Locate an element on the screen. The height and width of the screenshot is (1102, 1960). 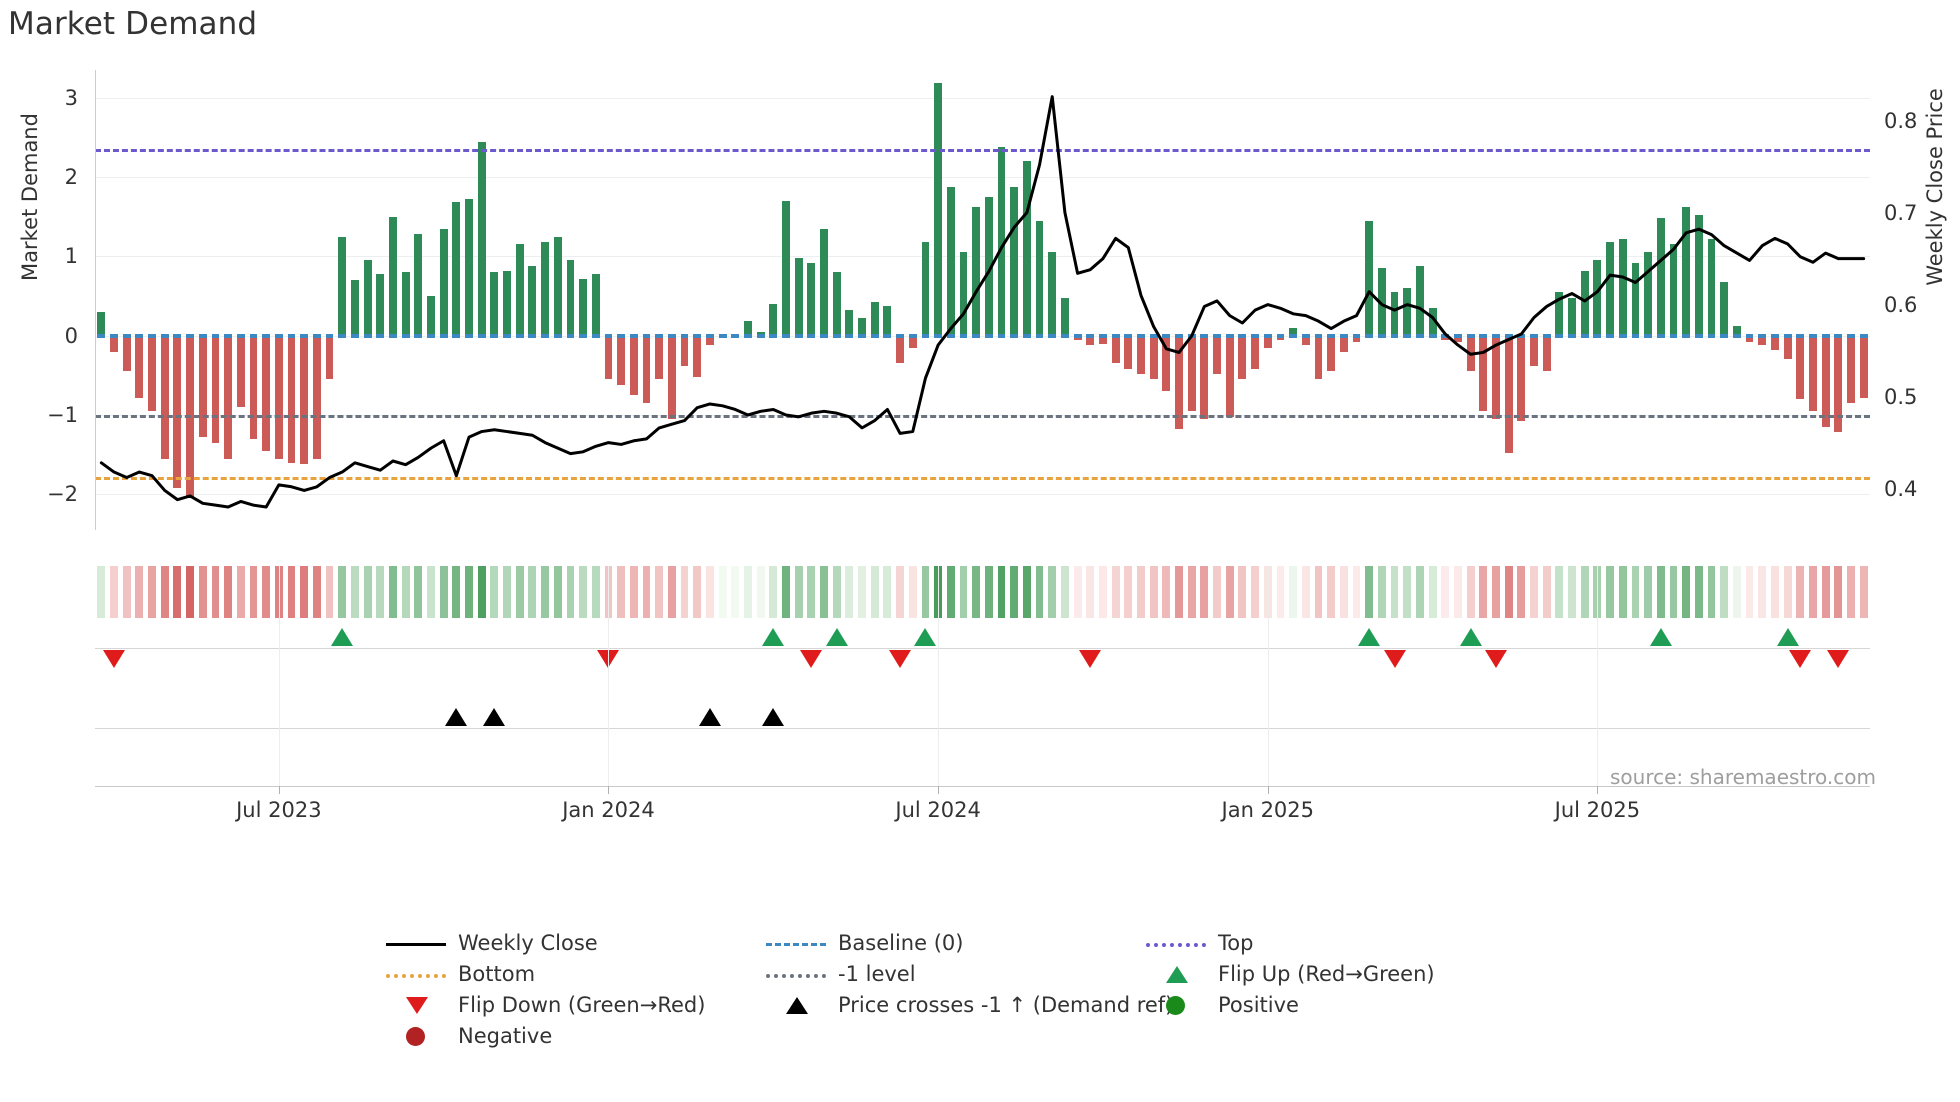
legend-label: Negative is located at coordinates (505, 1036).